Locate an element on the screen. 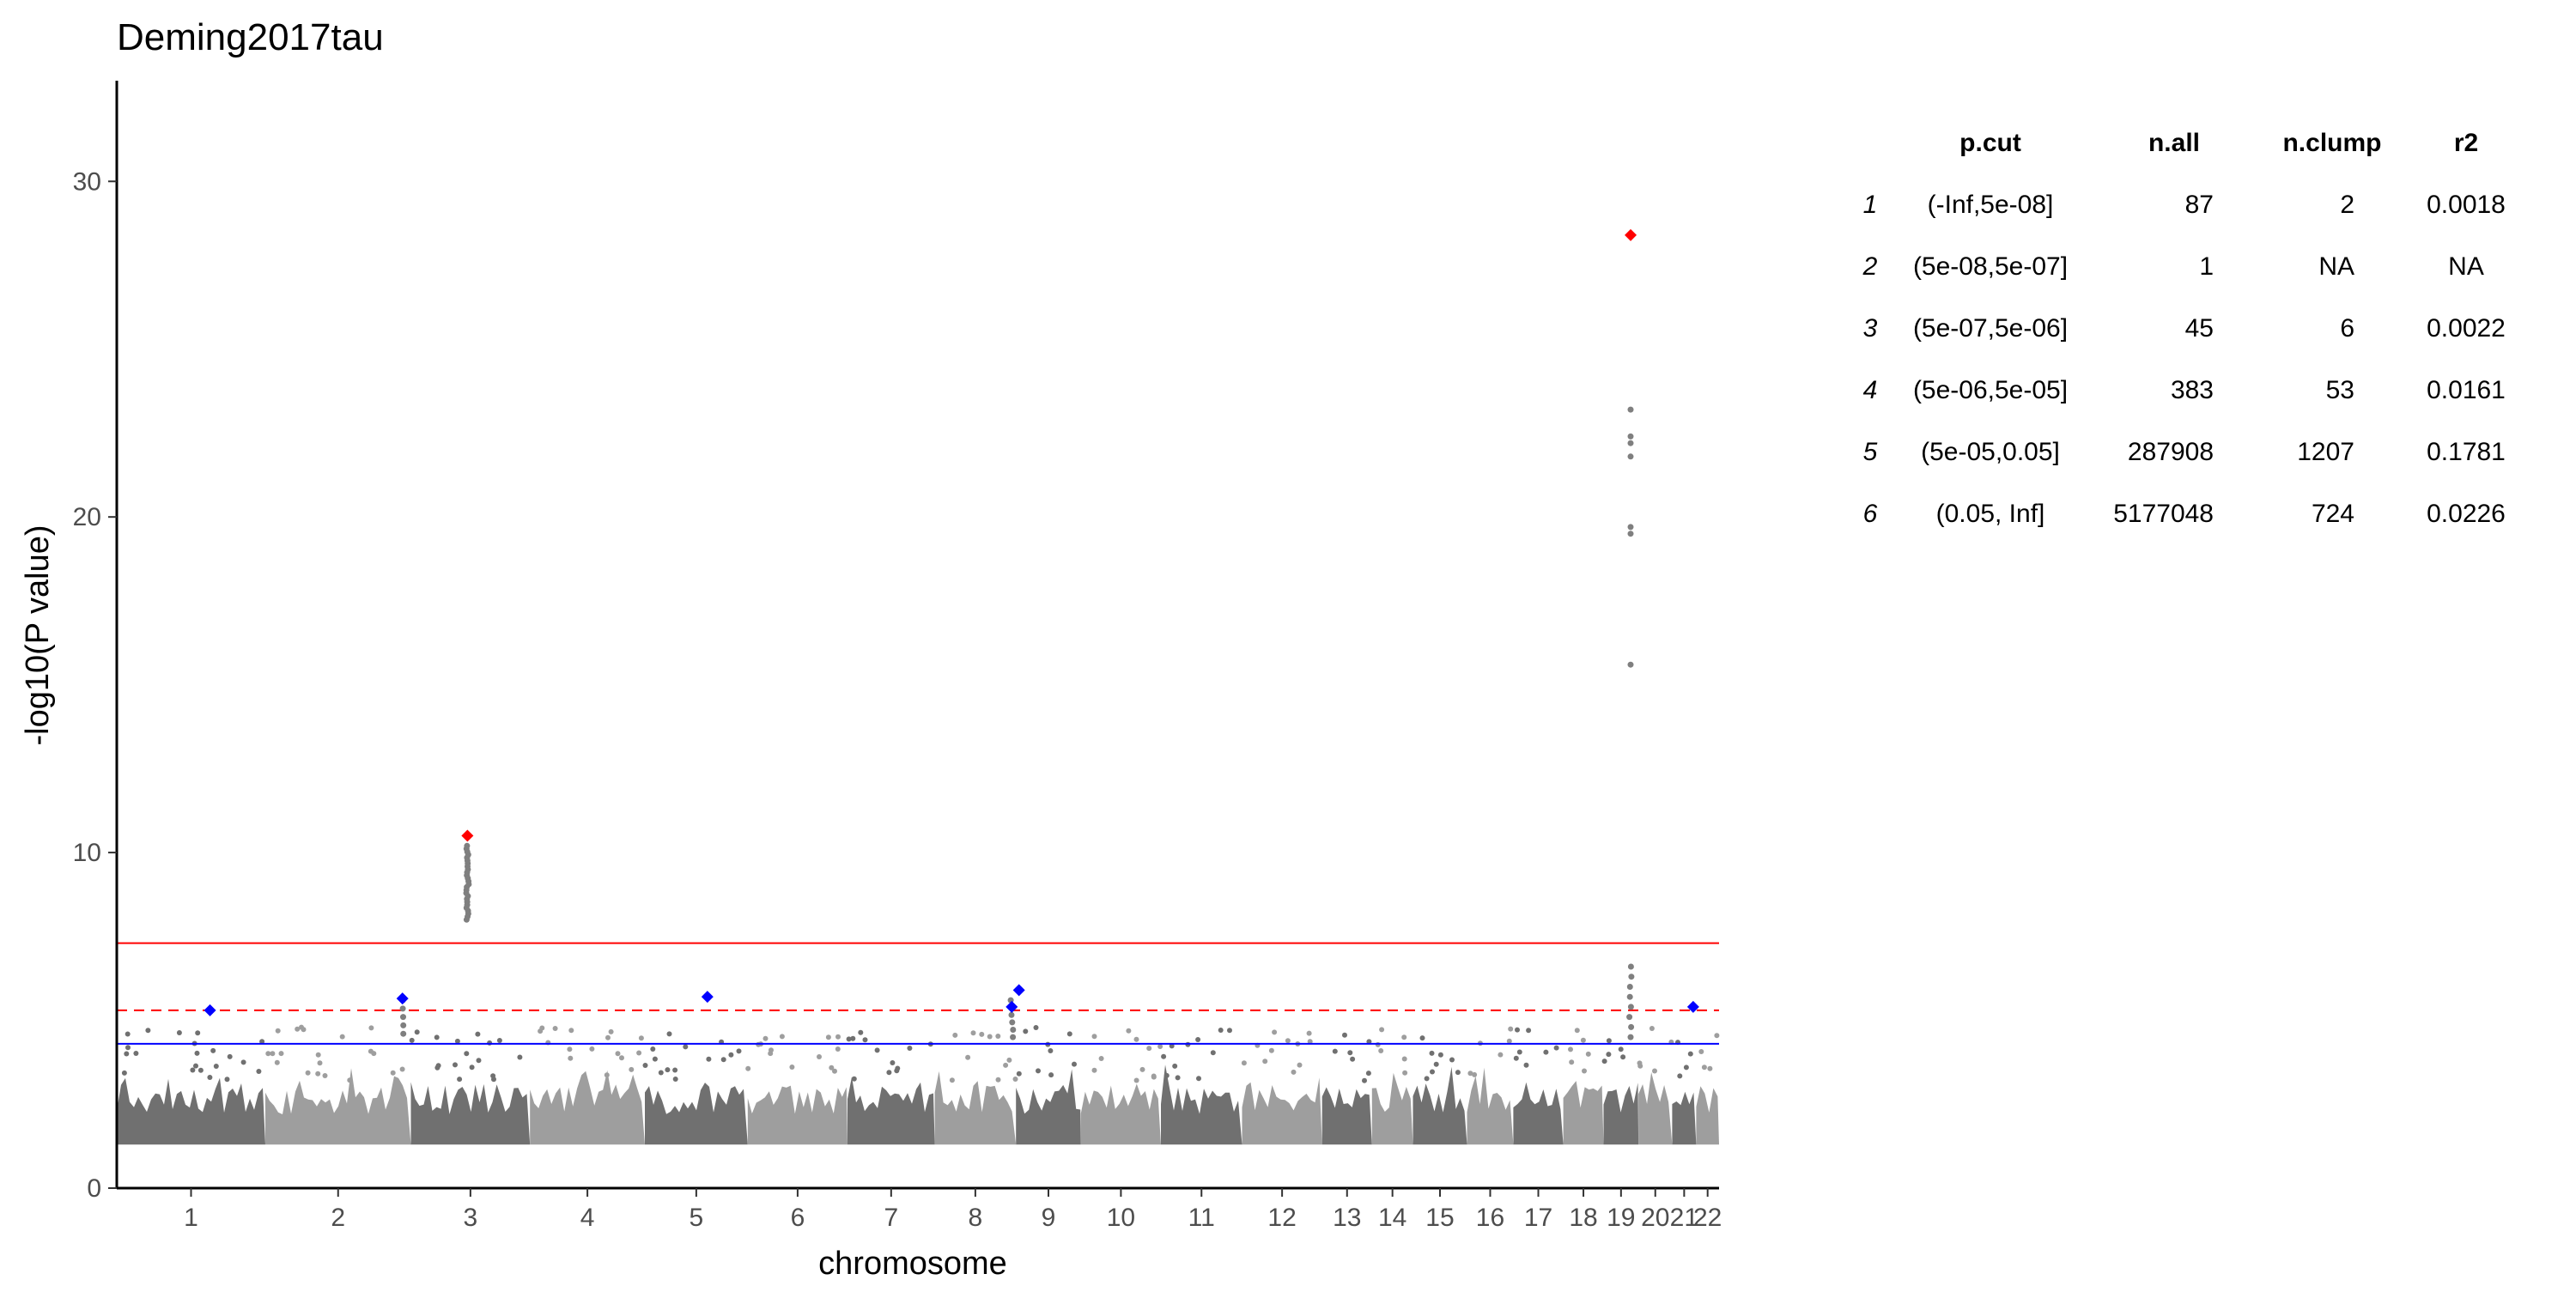 This screenshot has width=2576, height=1292. background-band-chr15 is located at coordinates (1440, 1105).